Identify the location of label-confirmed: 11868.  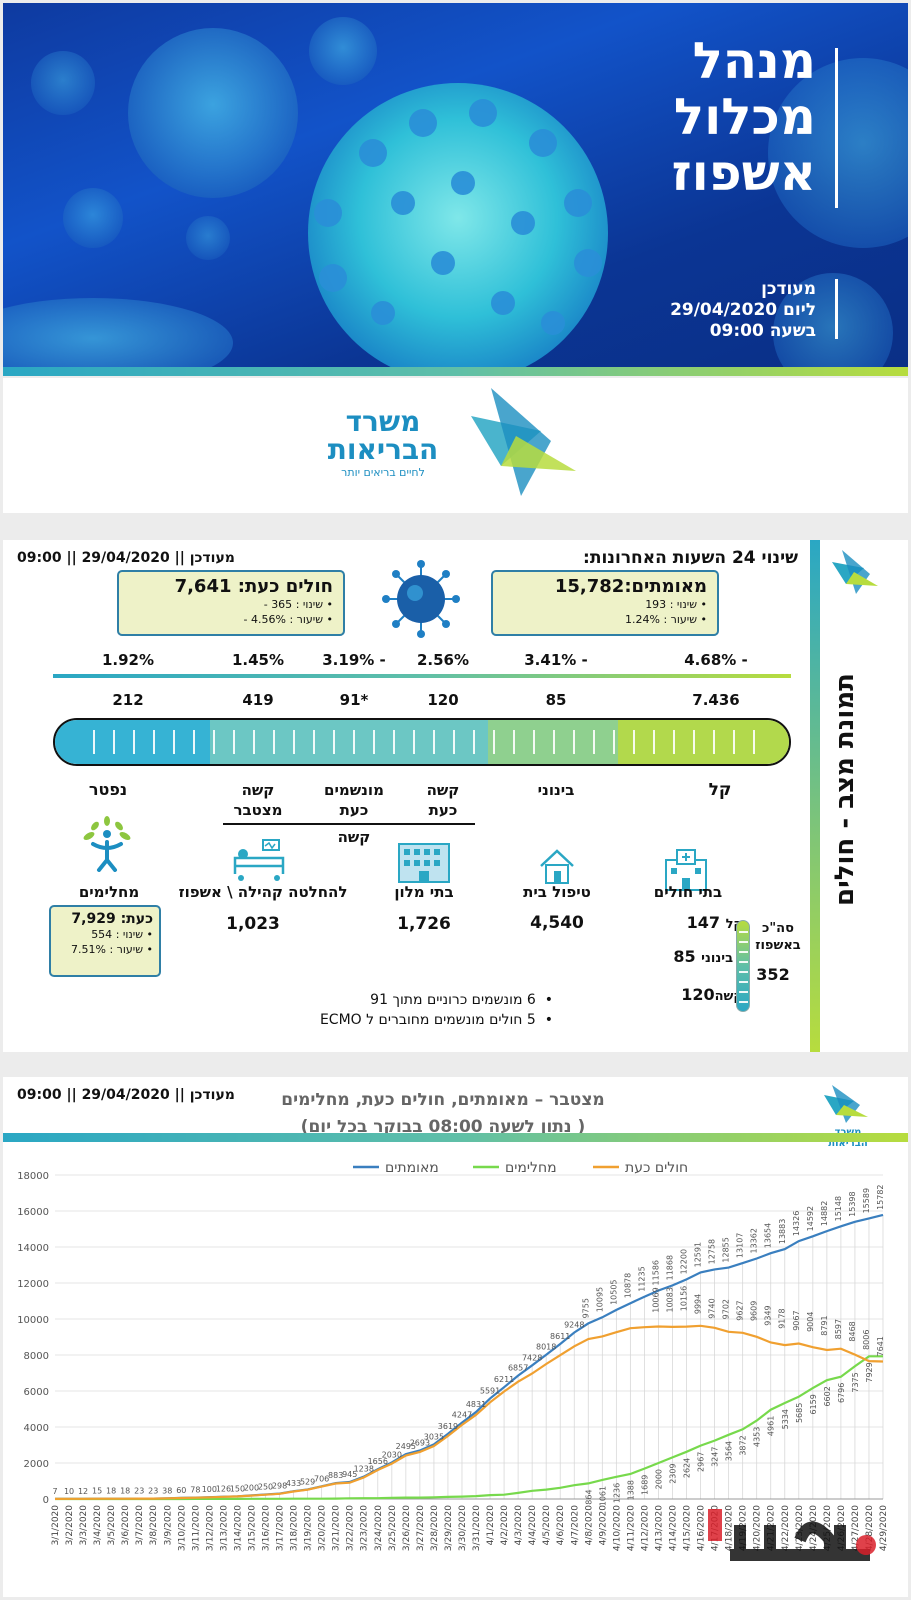
(669, 1267).